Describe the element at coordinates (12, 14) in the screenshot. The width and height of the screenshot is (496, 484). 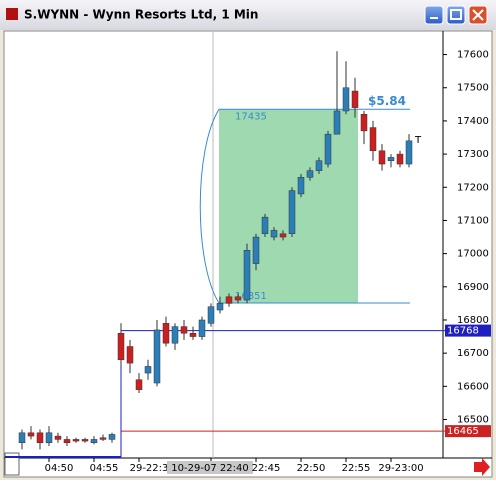
I see `app-icon` at that location.